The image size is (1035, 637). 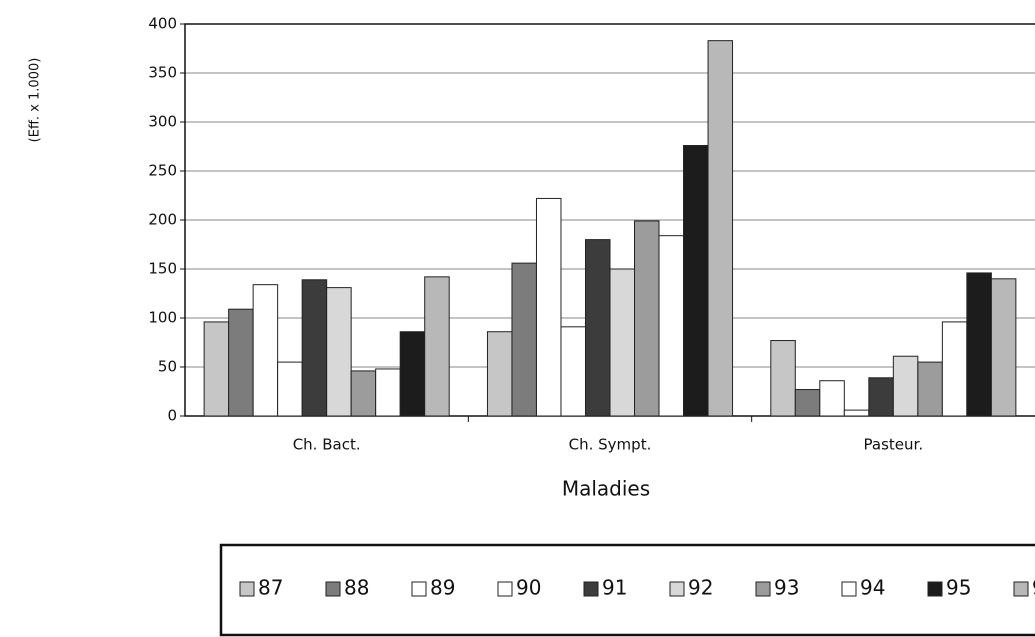 I want to click on legend-label: 90, so click(x=528, y=588).